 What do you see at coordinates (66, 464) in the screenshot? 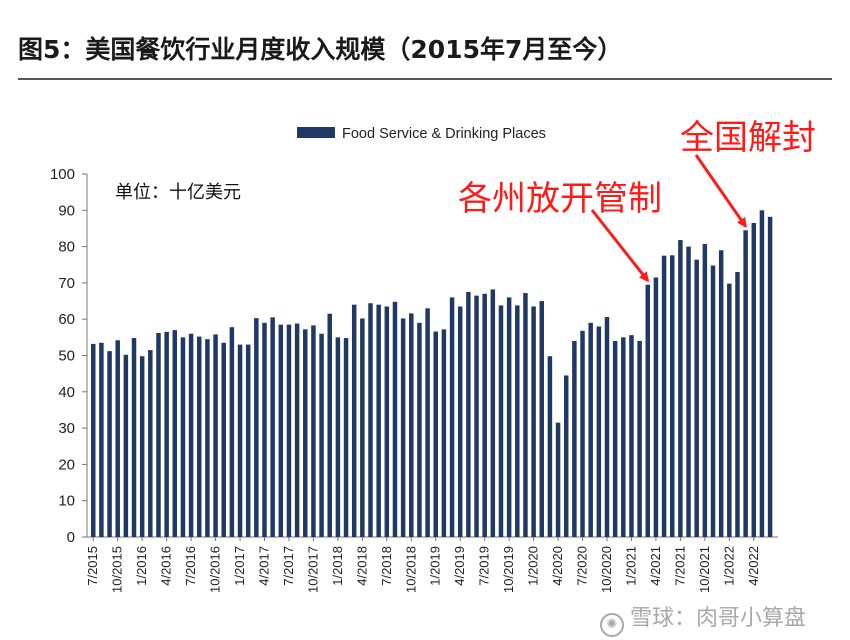
I see `y-tick-label: 20` at bounding box center [66, 464].